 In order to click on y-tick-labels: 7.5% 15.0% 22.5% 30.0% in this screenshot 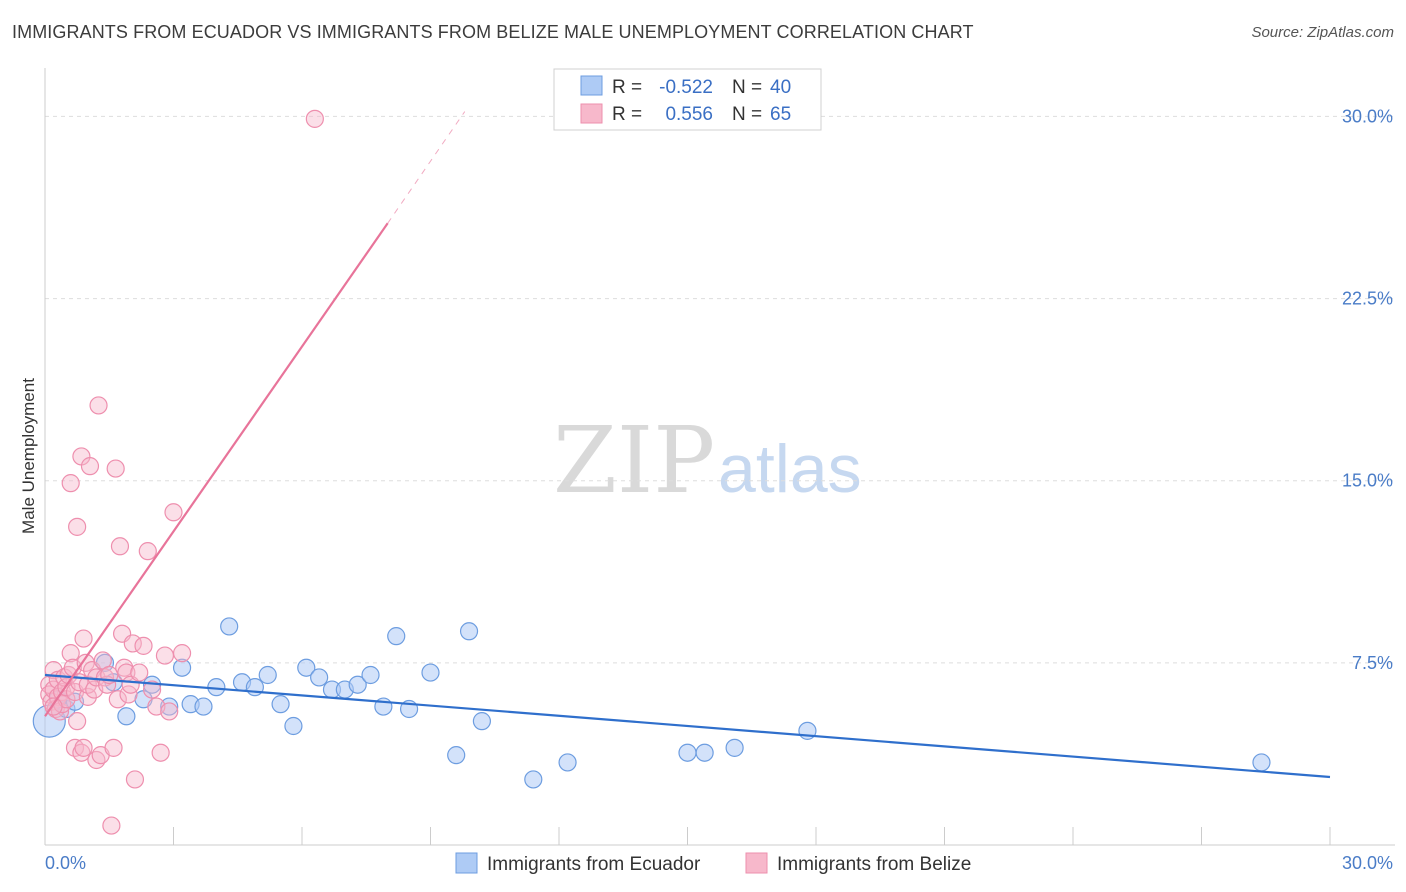, I will do `click(1367, 389)`.